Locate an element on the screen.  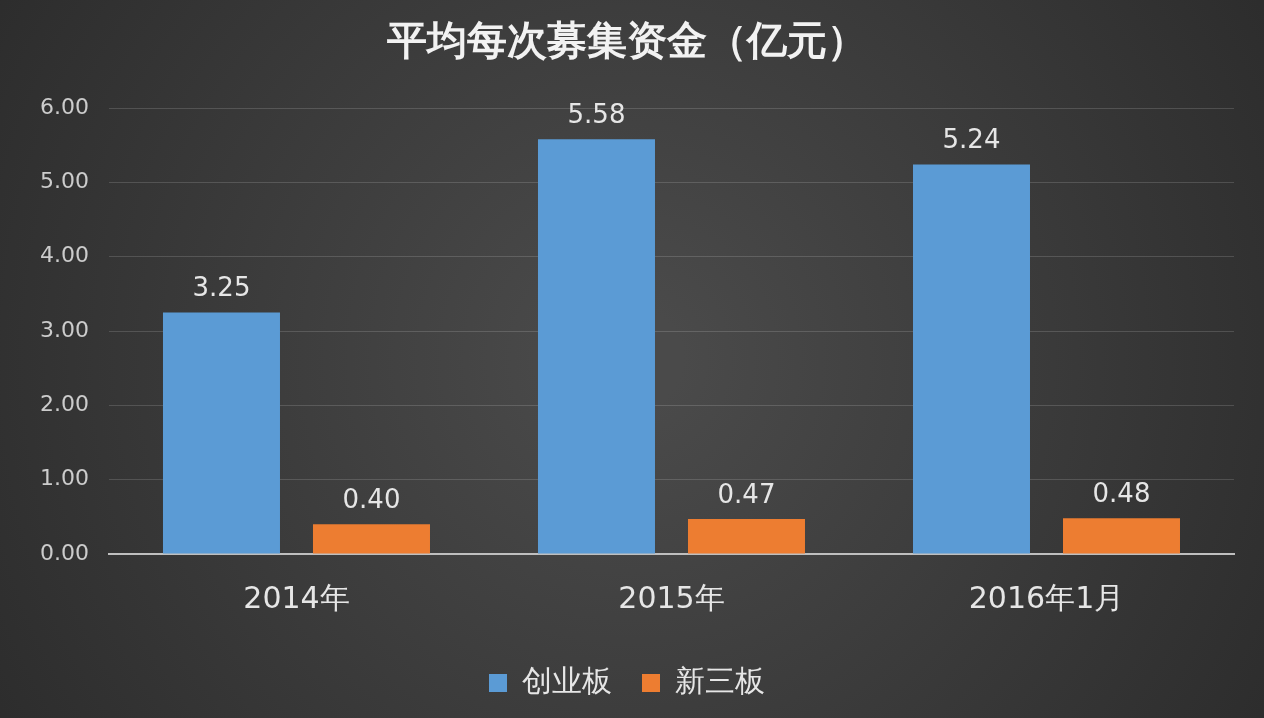
y-tick-label: 3.00 is located at coordinates (64, 329).